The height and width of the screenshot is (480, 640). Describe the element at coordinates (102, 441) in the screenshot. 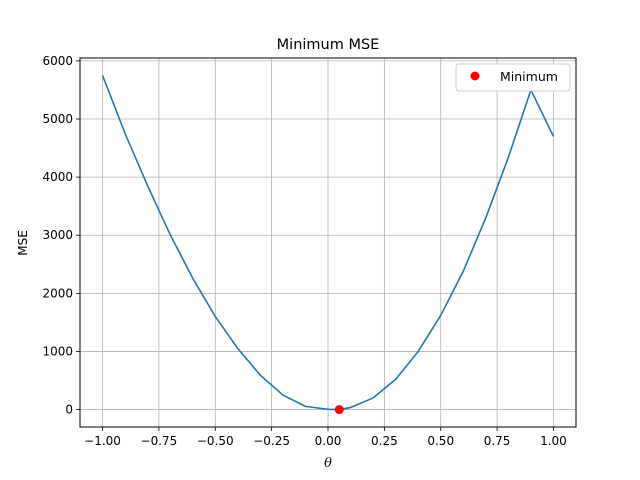

I see `x-tick-label: −1.00` at that location.